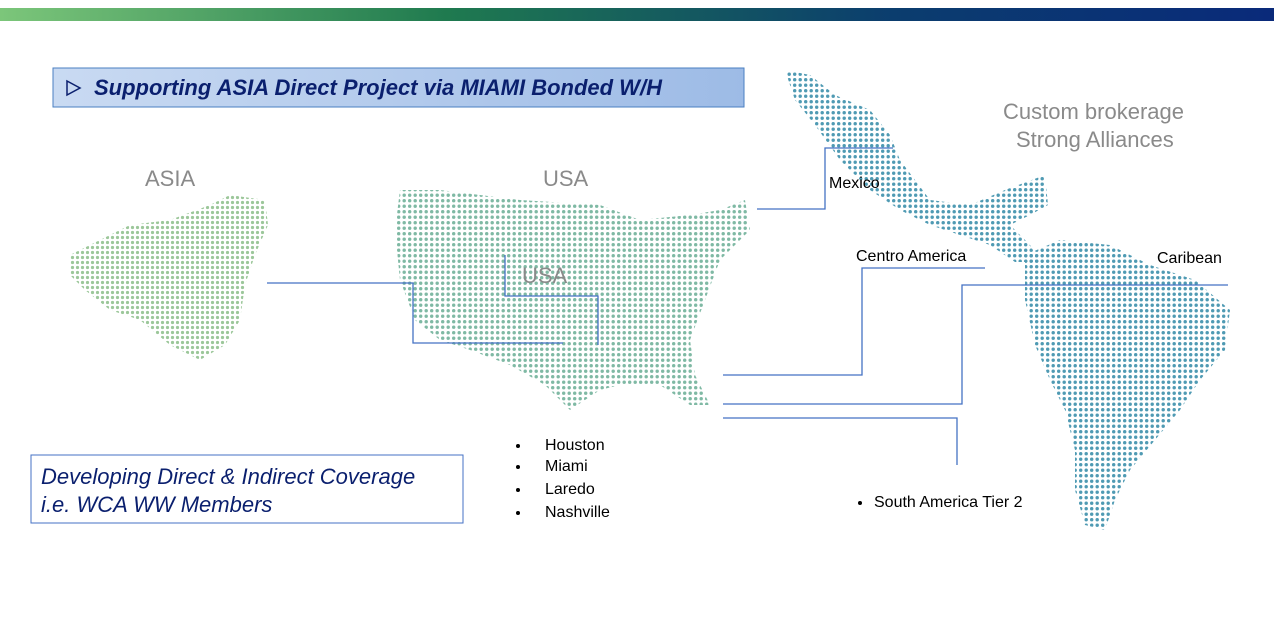  What do you see at coordinates (157, 504) in the screenshot?
I see `coverage-text: i.e. WCA WW Members` at bounding box center [157, 504].